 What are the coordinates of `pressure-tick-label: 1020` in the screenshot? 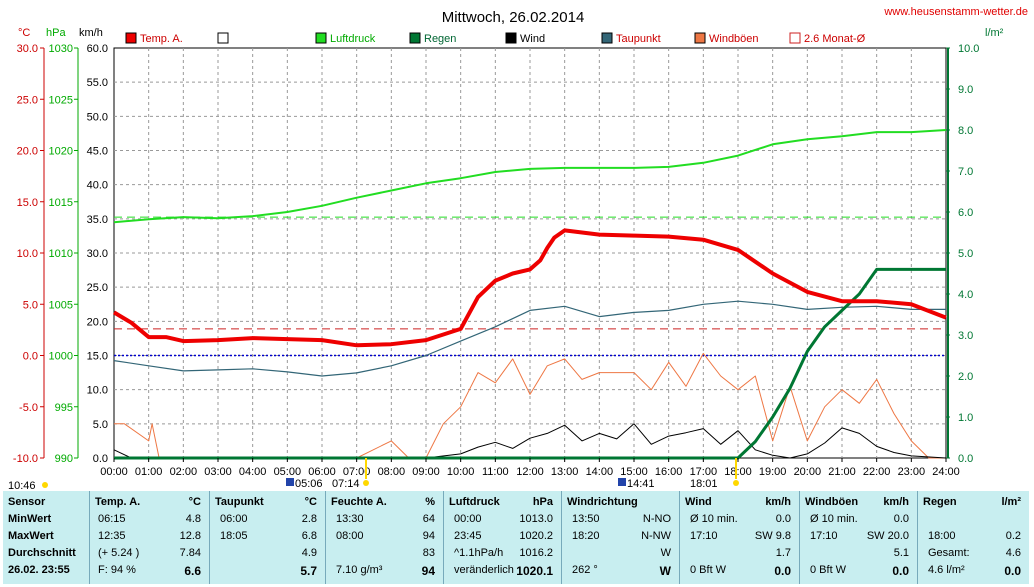 It's located at (61, 152).